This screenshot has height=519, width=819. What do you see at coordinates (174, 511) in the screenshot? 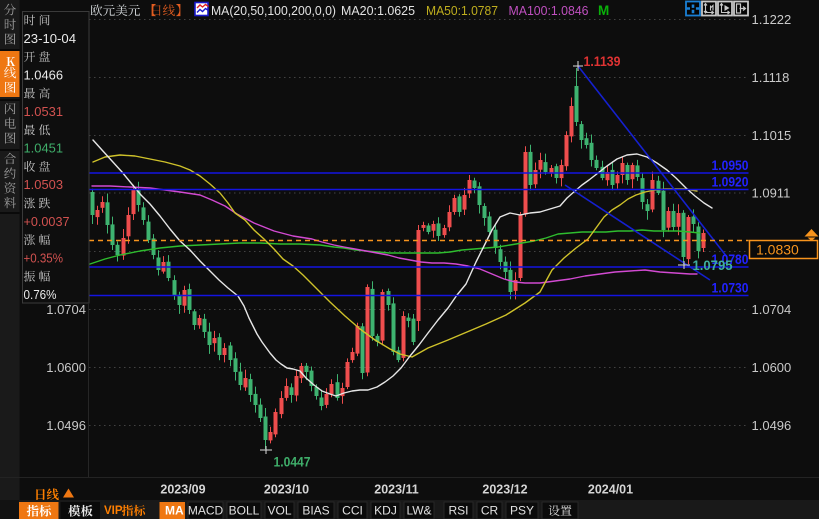
I see `svg-text: MA` at bounding box center [174, 511].